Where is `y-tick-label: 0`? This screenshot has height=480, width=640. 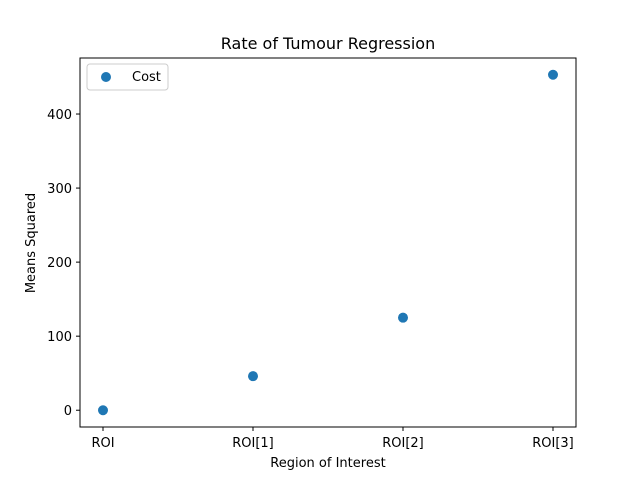
y-tick-label: 0 is located at coordinates (68, 411).